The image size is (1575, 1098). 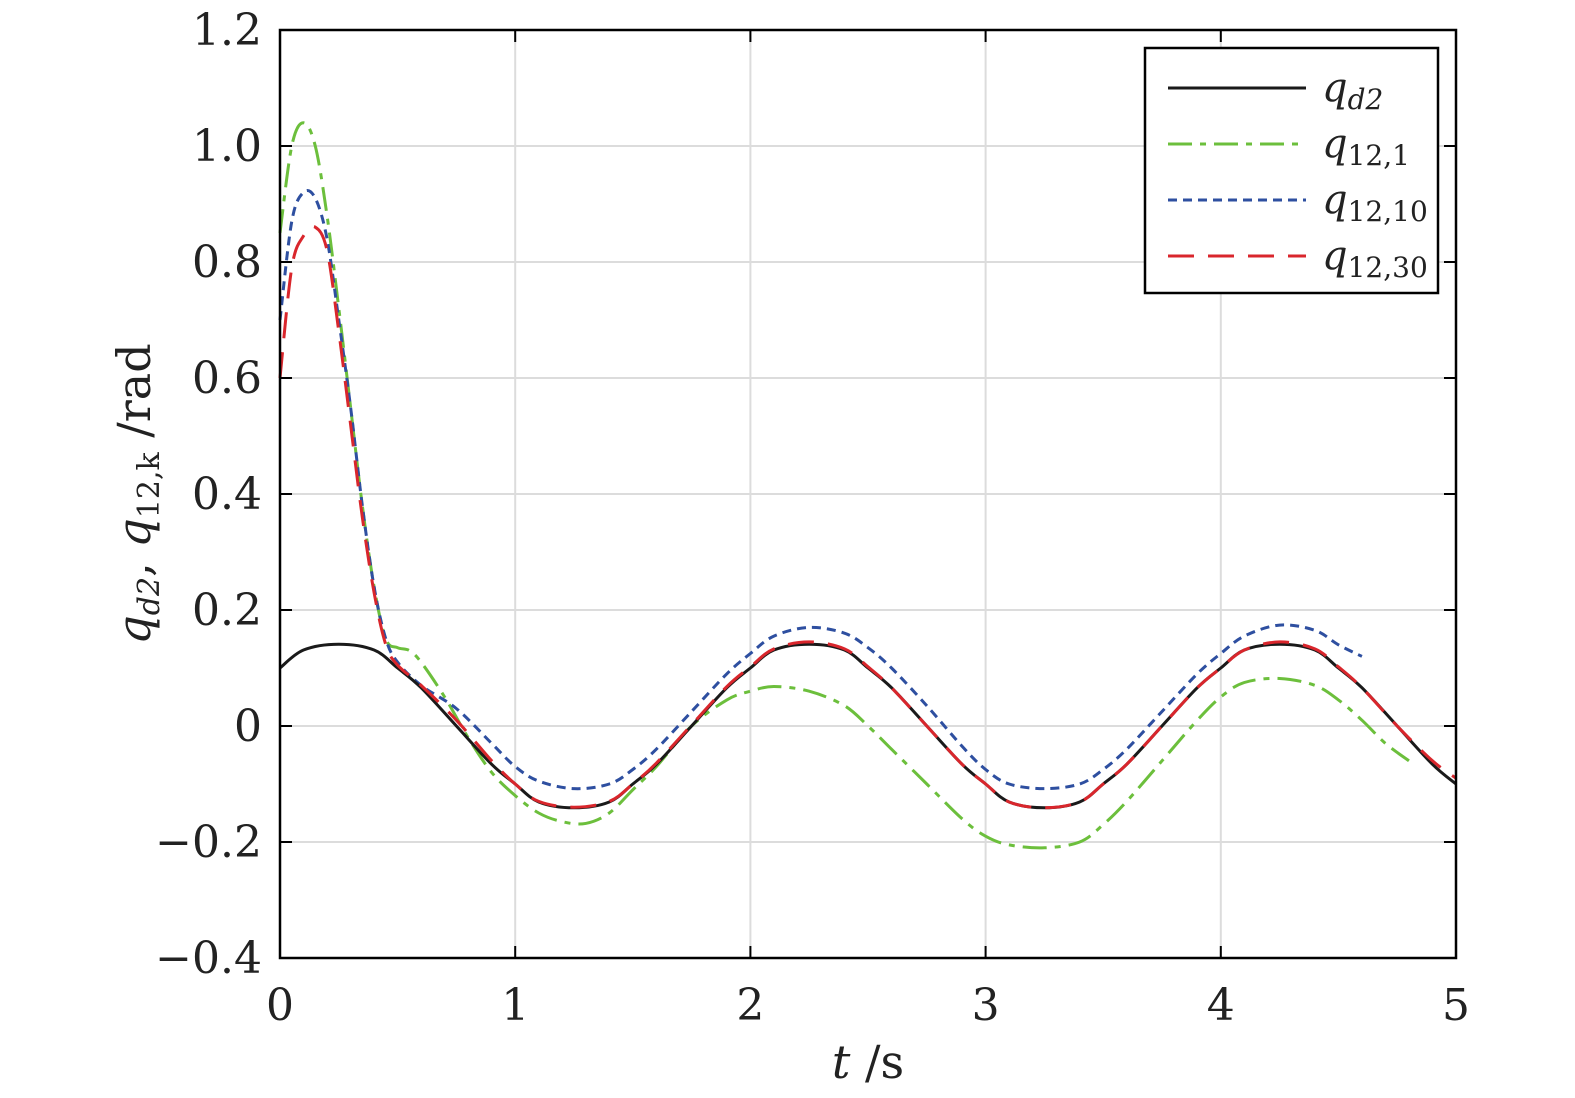 What do you see at coordinates (1291, 170) in the screenshot?
I see `legend: qd2 q12,1 q12,10 q12,30` at bounding box center [1291, 170].